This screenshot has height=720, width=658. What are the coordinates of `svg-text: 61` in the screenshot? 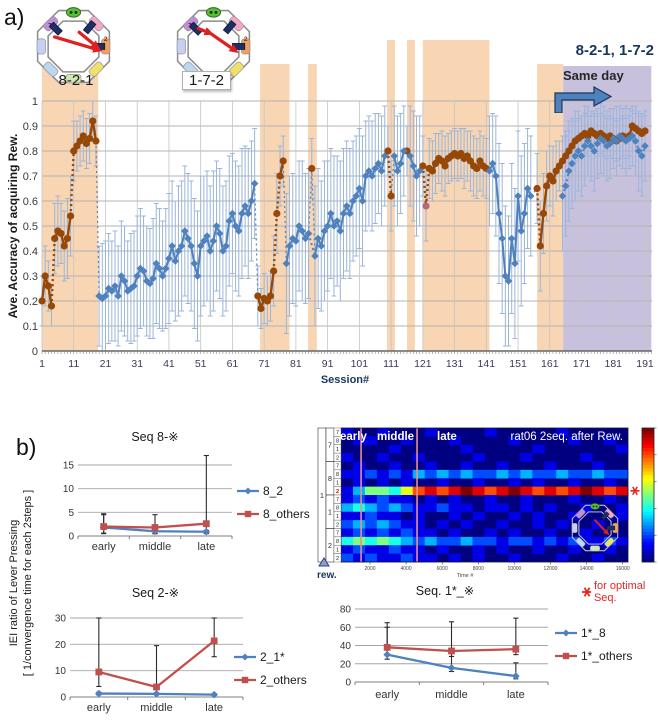 It's located at (233, 364).